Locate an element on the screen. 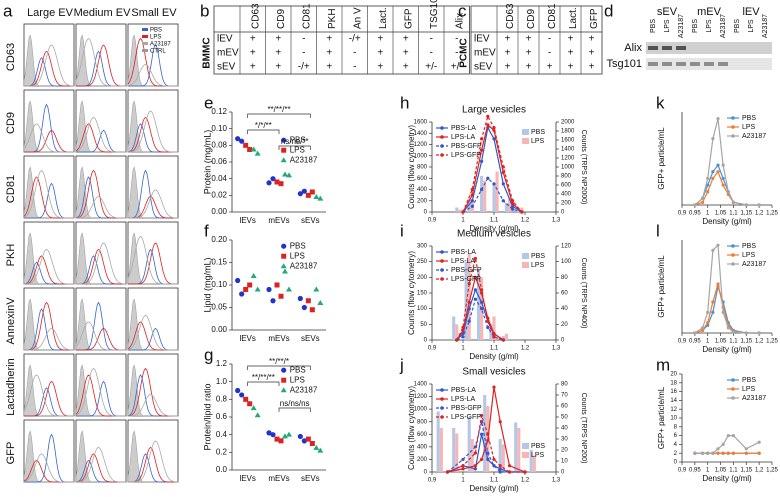  x-tick-label: 1,1 is located at coordinates (494, 481).